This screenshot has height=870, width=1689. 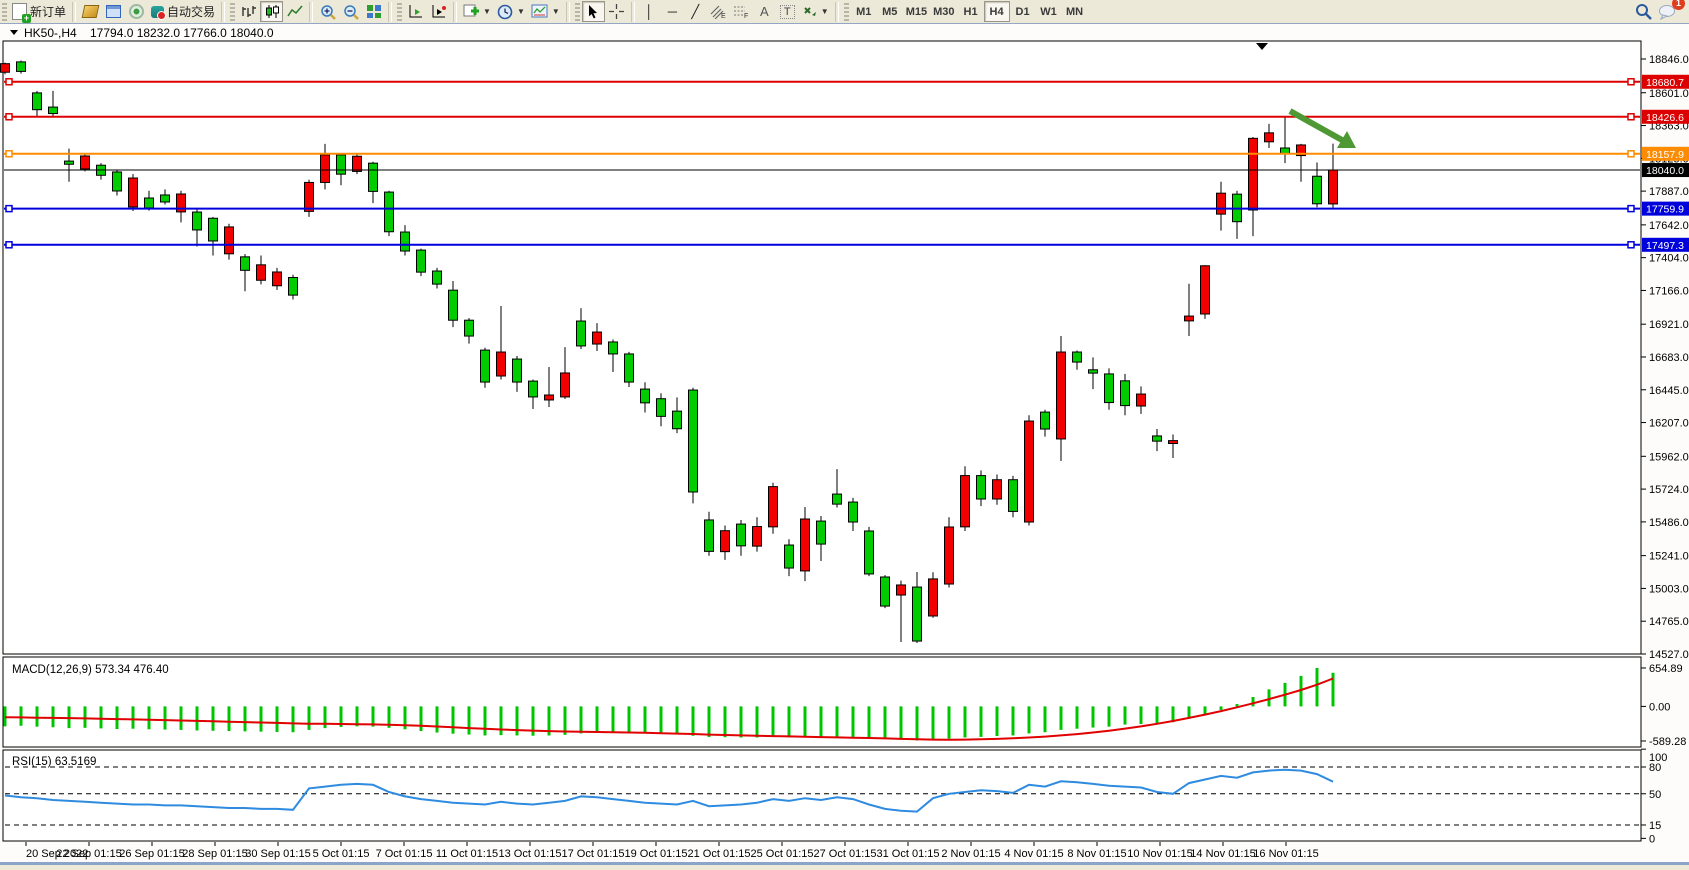 I want to click on timeframe-button-M30: M30, so click(x=944, y=11).